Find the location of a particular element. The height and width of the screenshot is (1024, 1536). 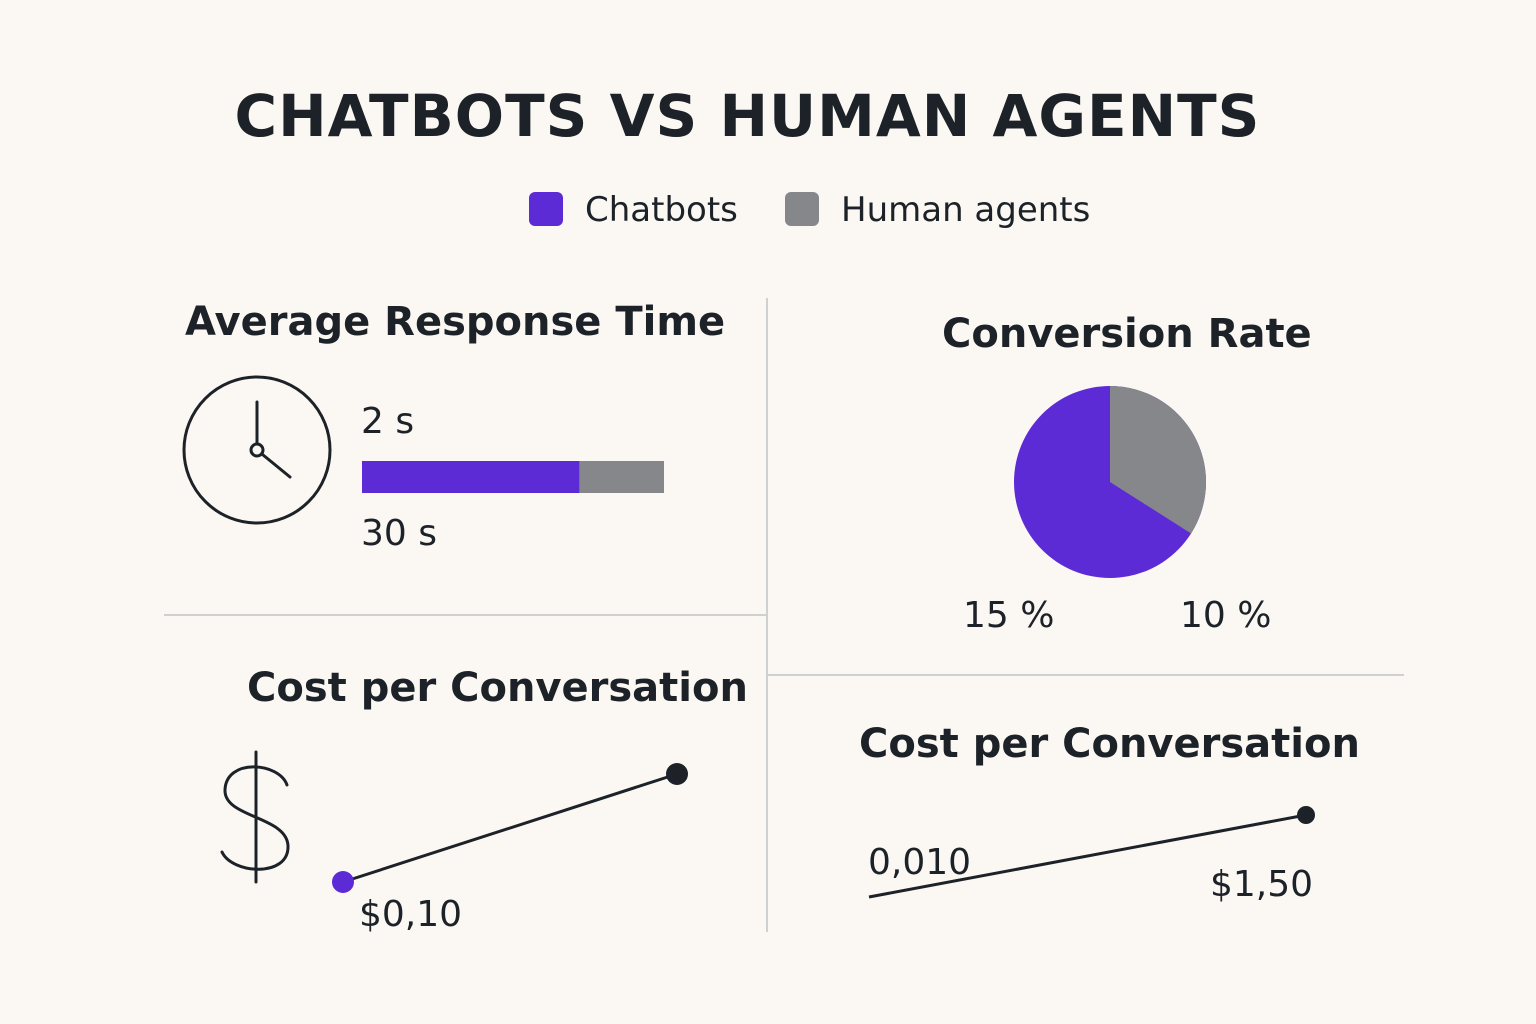

conversion-pie is located at coordinates (1110, 482).